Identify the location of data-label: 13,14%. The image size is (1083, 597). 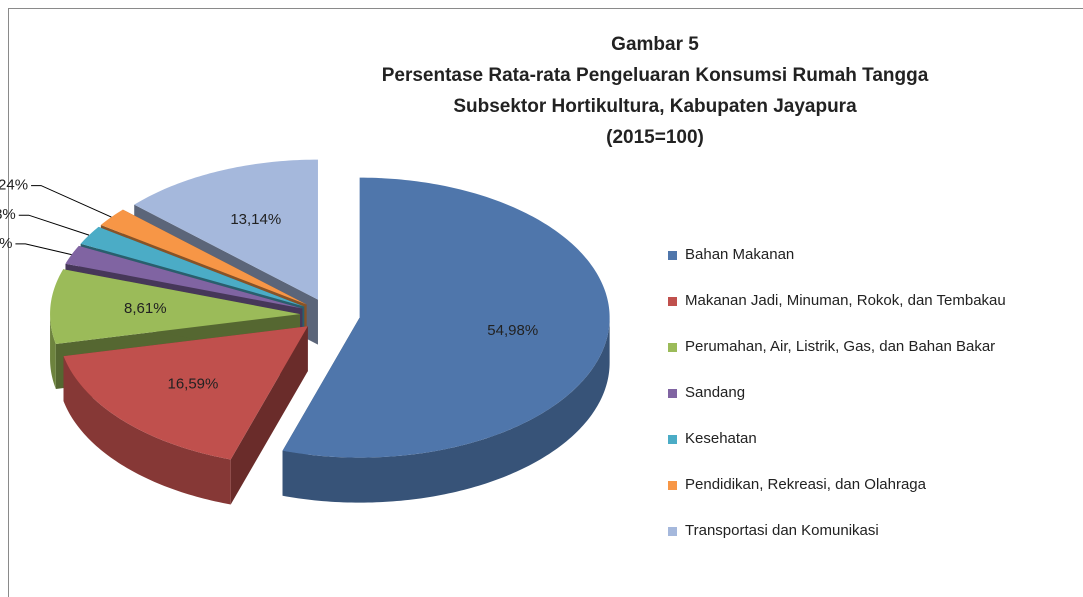
(255, 219).